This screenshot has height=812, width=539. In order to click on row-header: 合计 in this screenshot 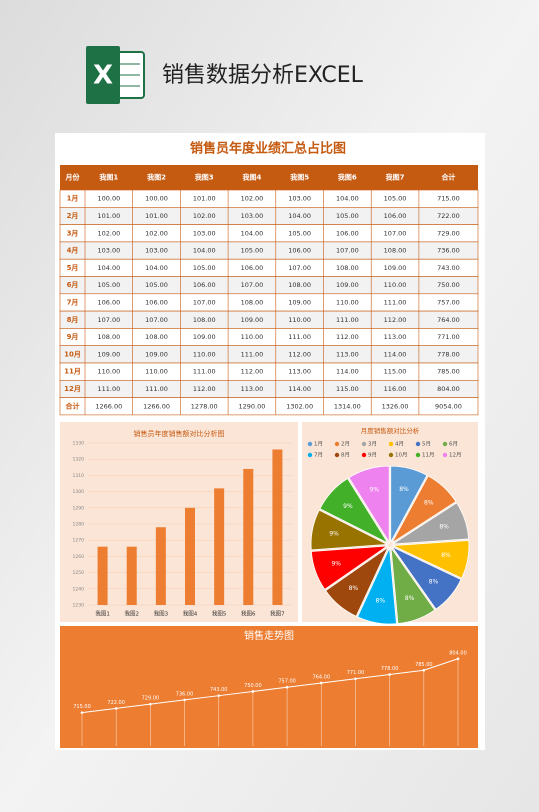, I will do `click(72, 405)`.